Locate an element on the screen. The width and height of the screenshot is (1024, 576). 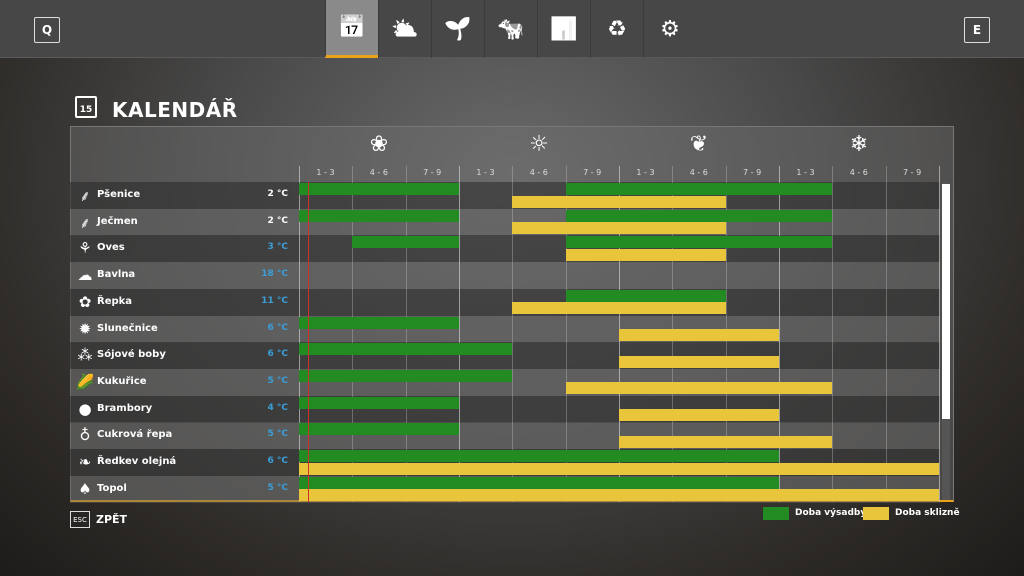
crop-row: ✿ Řepka 11 °C is located at coordinates (505, 302).